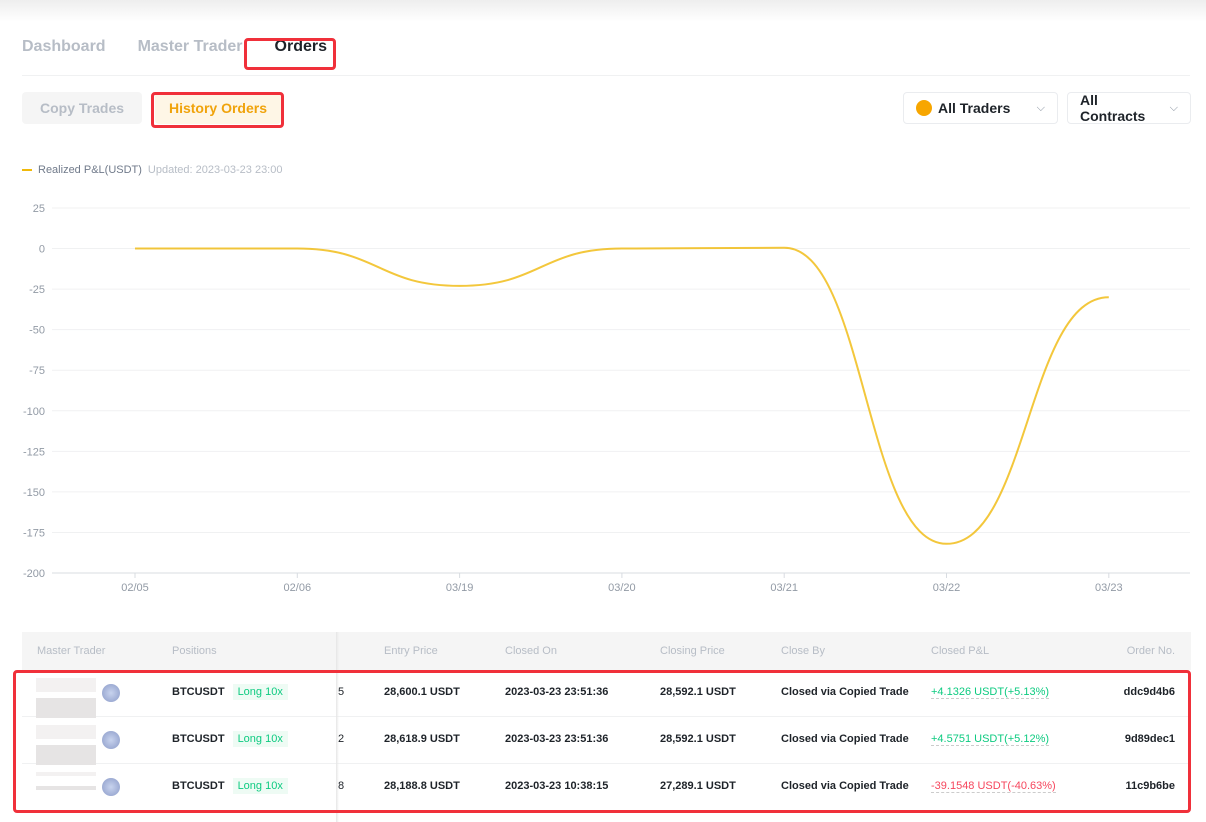 Image resolution: width=1206 pixels, height=822 pixels. Describe the element at coordinates (993, 786) in the screenshot. I see `closed-pnl: -39.1548 USDT(-40.63%)` at that location.